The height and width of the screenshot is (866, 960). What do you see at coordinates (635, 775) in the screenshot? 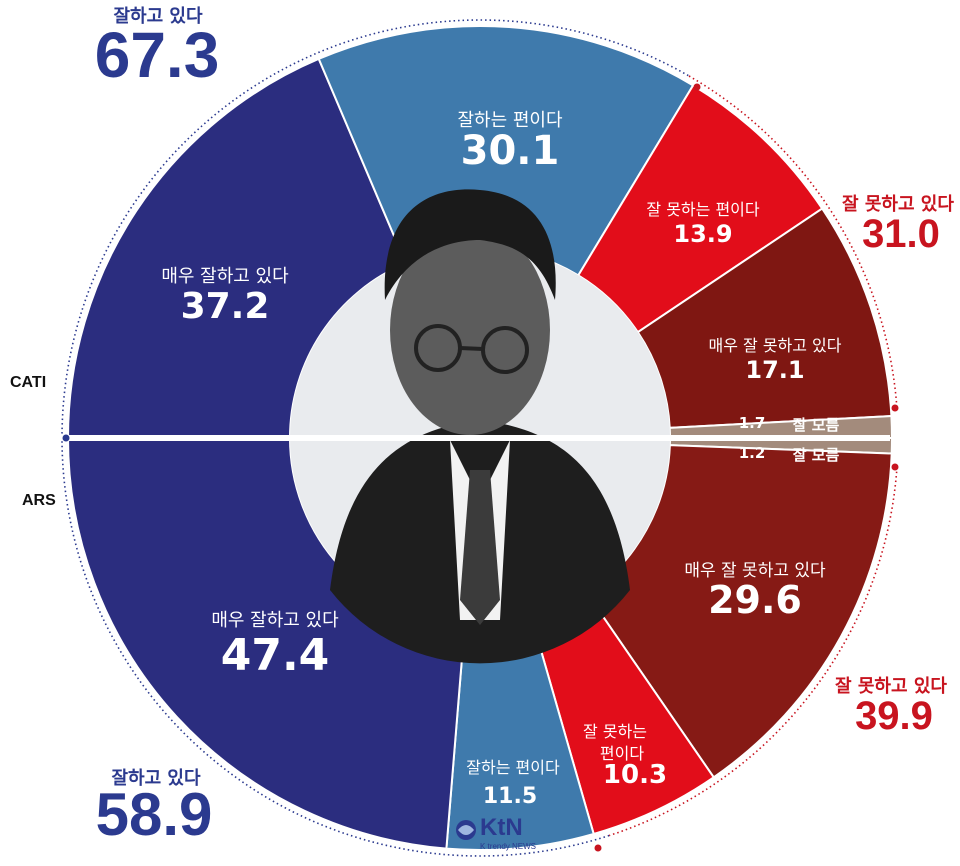
I see `ars-slice3-value: 10.3` at bounding box center [635, 775].